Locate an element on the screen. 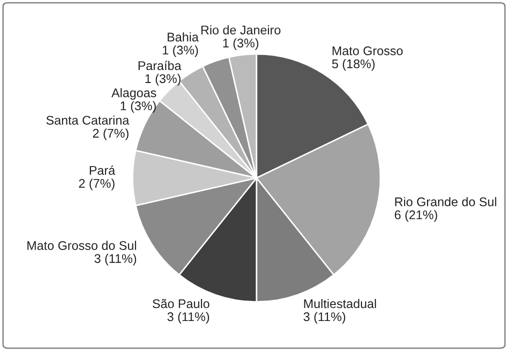 The height and width of the screenshot is (351, 508). slice-label: Pará is located at coordinates (103, 170).